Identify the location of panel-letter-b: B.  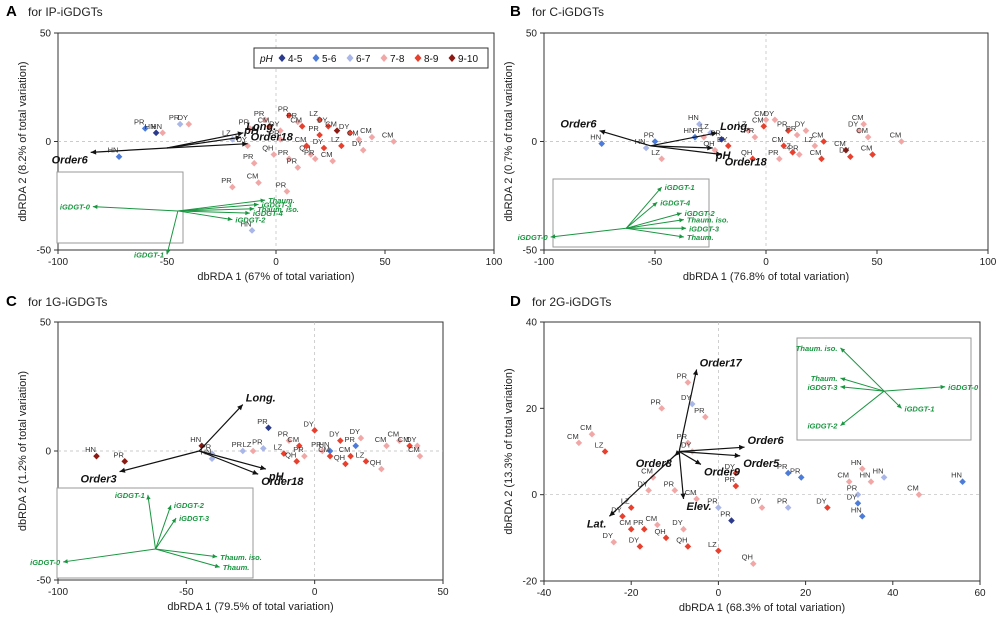
(515, 11).